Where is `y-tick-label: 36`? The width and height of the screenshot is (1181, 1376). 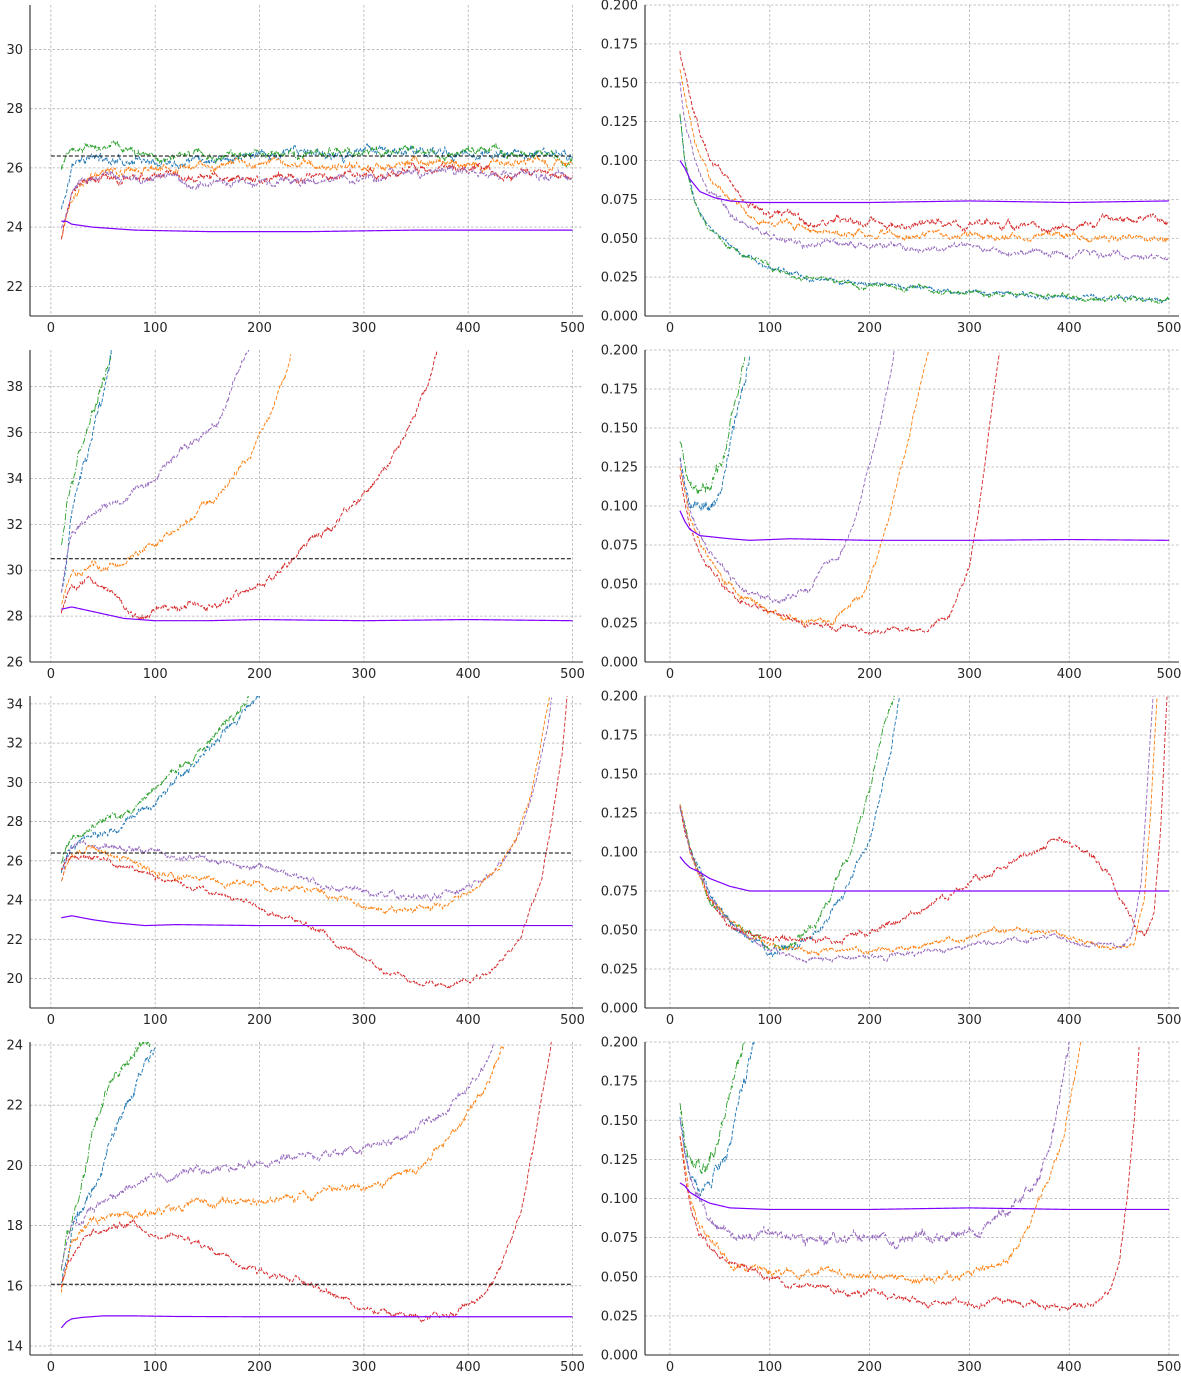
y-tick-label: 36 is located at coordinates (14, 433).